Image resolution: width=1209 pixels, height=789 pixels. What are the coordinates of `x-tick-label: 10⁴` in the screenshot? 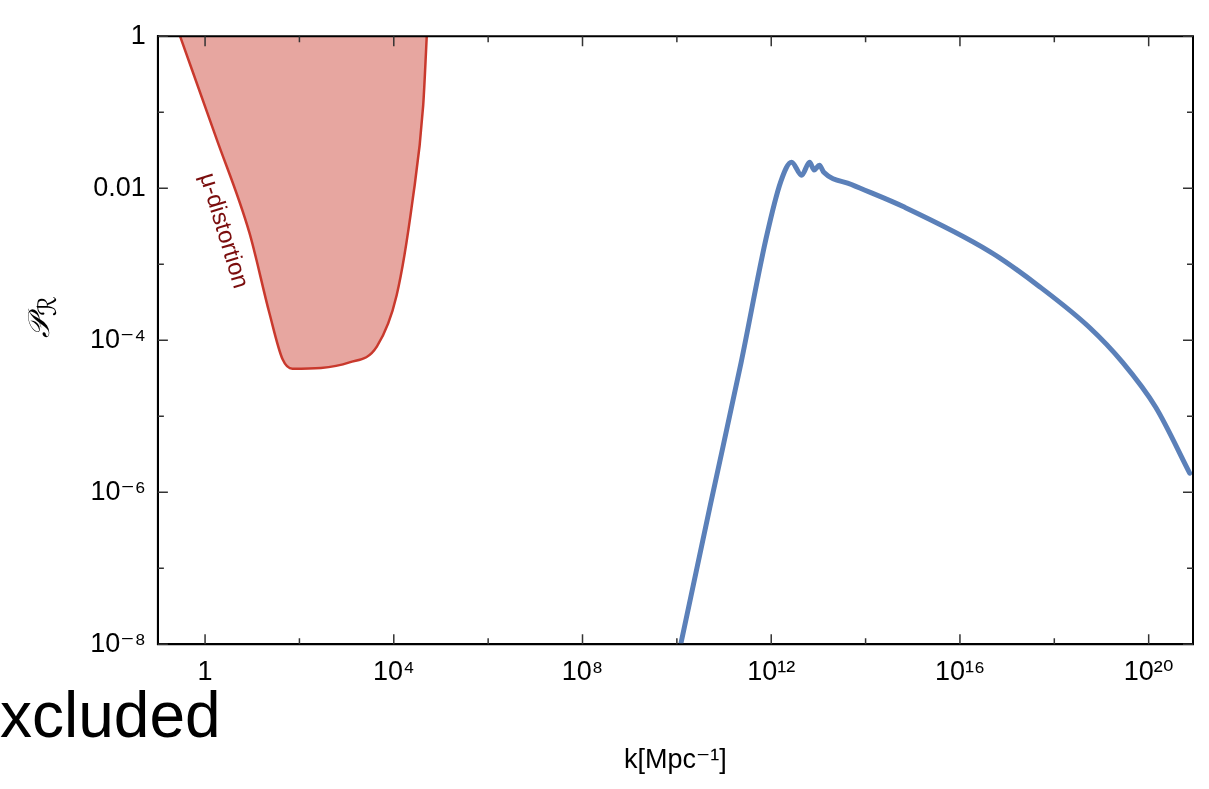 It's located at (393, 670).